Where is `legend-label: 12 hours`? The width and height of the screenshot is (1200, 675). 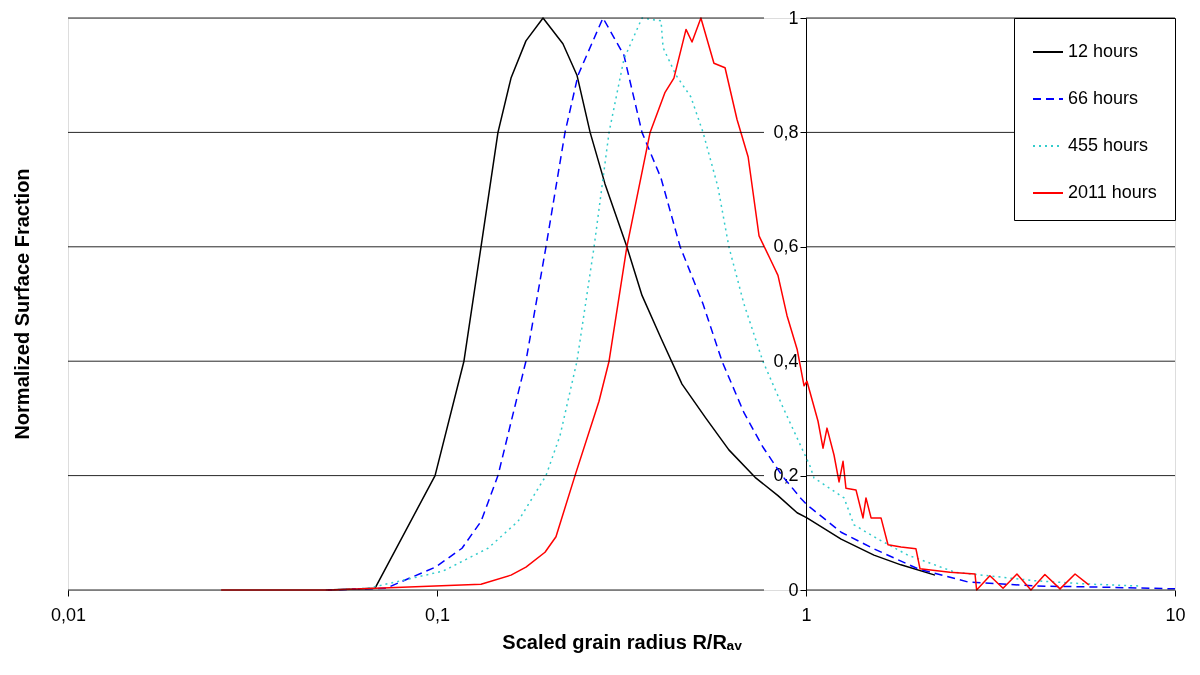
legend-label: 12 hours is located at coordinates (1103, 51).